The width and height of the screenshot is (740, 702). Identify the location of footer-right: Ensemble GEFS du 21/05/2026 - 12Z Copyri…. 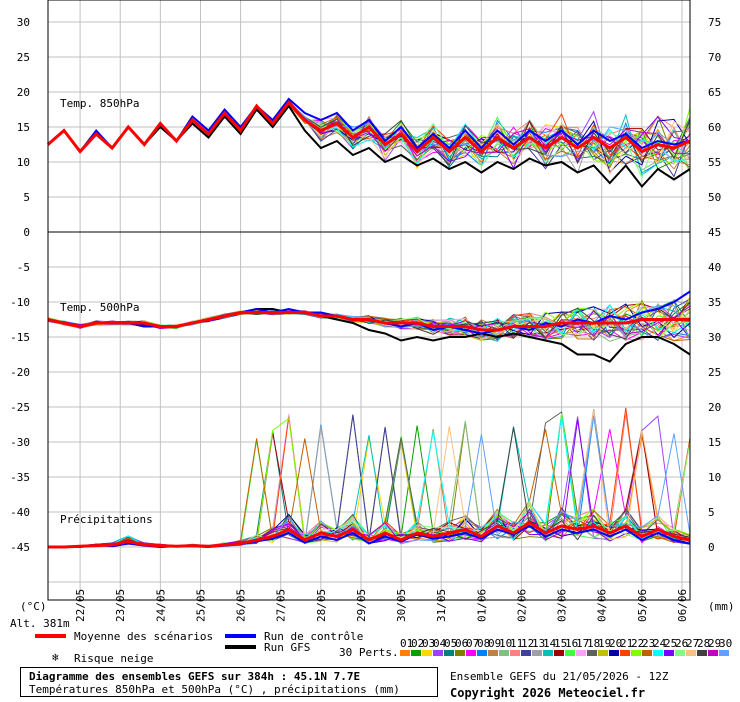
(559, 685).